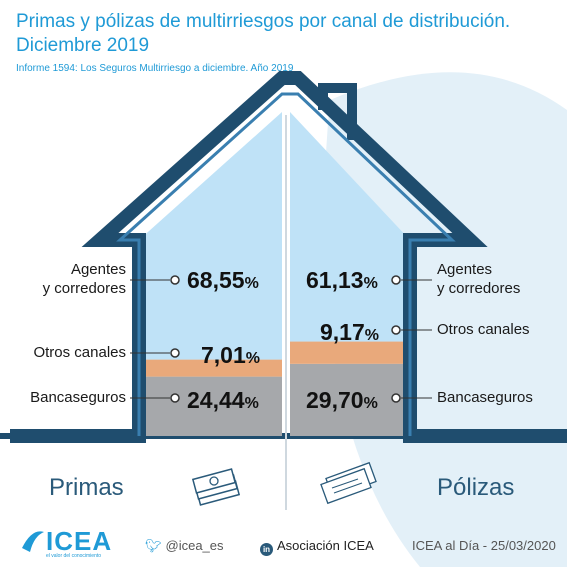 This screenshot has height=567, width=567. I want to click on polizas-label-banca: Bancaseguros, so click(485, 397).